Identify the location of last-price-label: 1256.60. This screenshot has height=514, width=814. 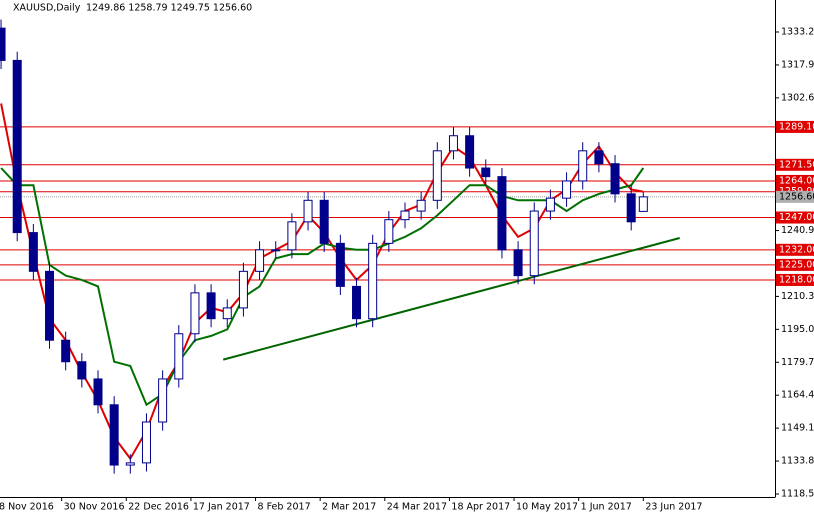
(796, 196).